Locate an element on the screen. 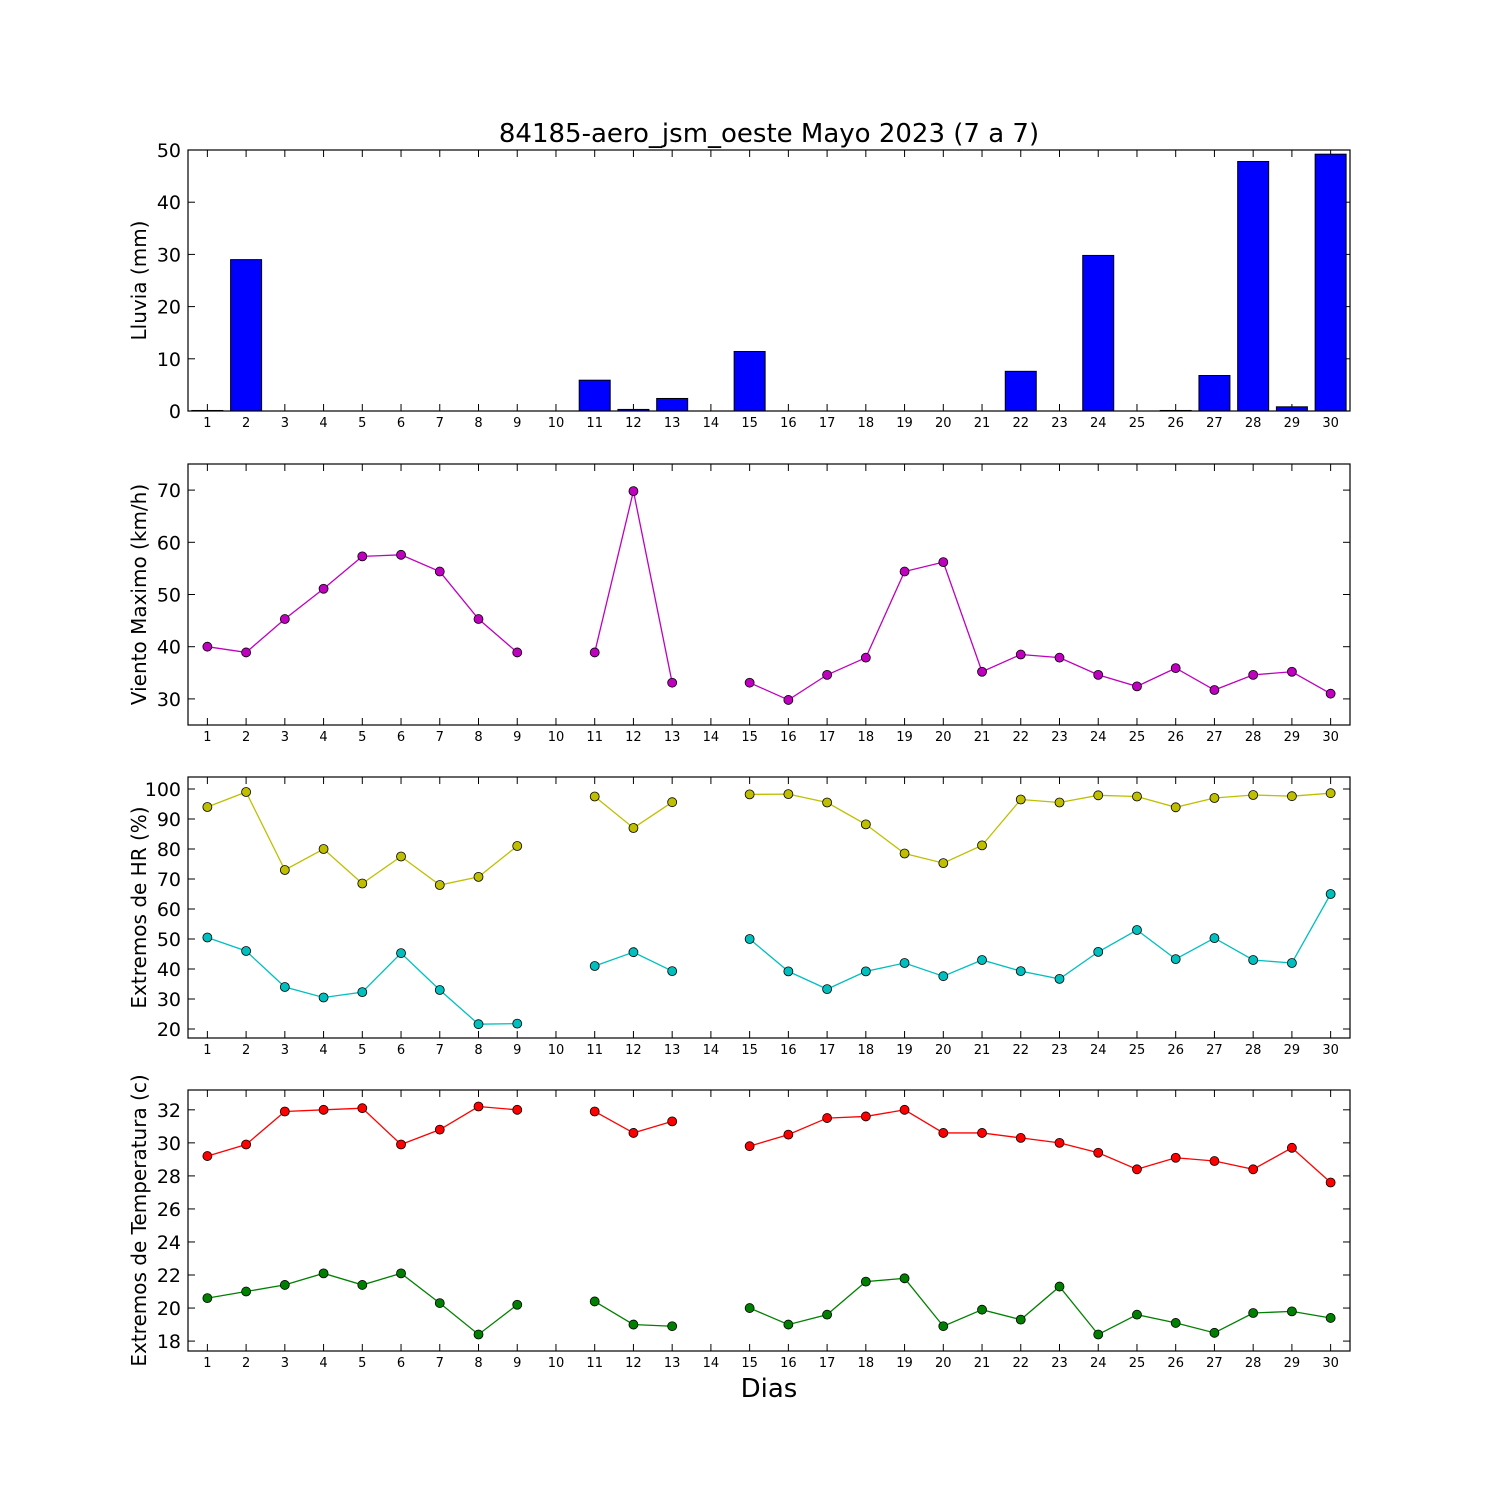  humidity-xtick-label: 12 is located at coordinates (633, 1050).